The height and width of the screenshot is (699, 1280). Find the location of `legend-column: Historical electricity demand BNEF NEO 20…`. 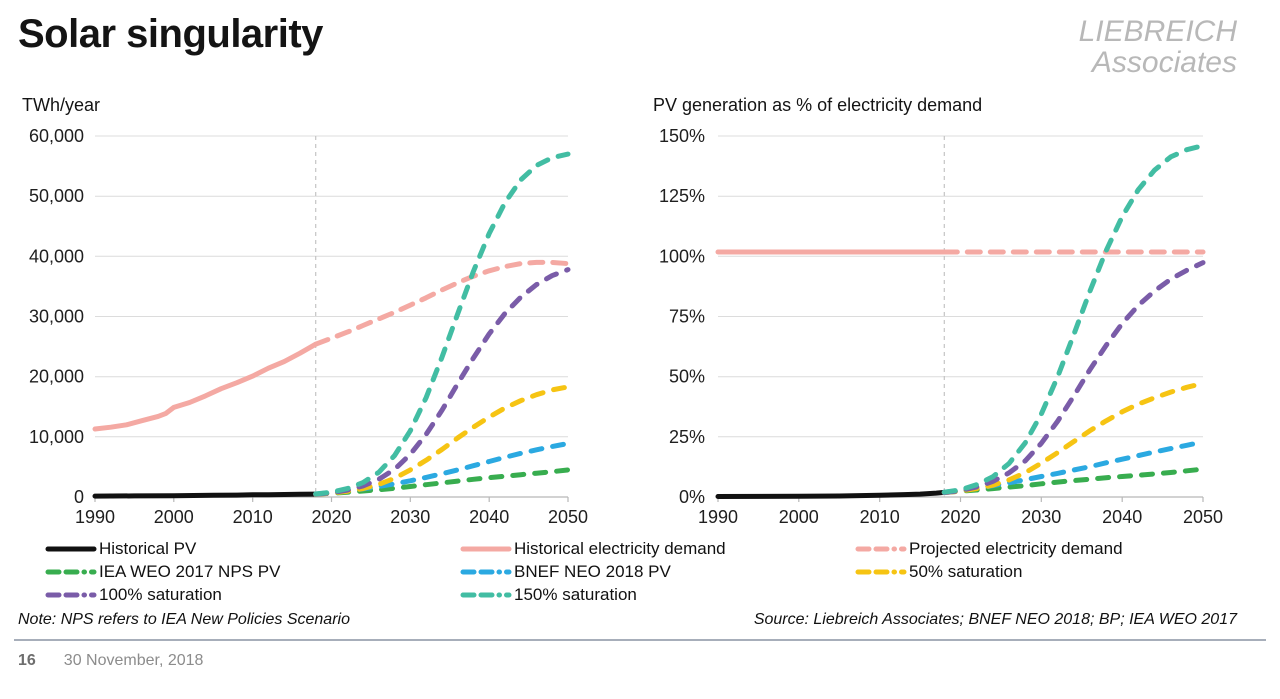

legend-column: Historical electricity demand BNEF NEO 20… is located at coordinates (593, 571).